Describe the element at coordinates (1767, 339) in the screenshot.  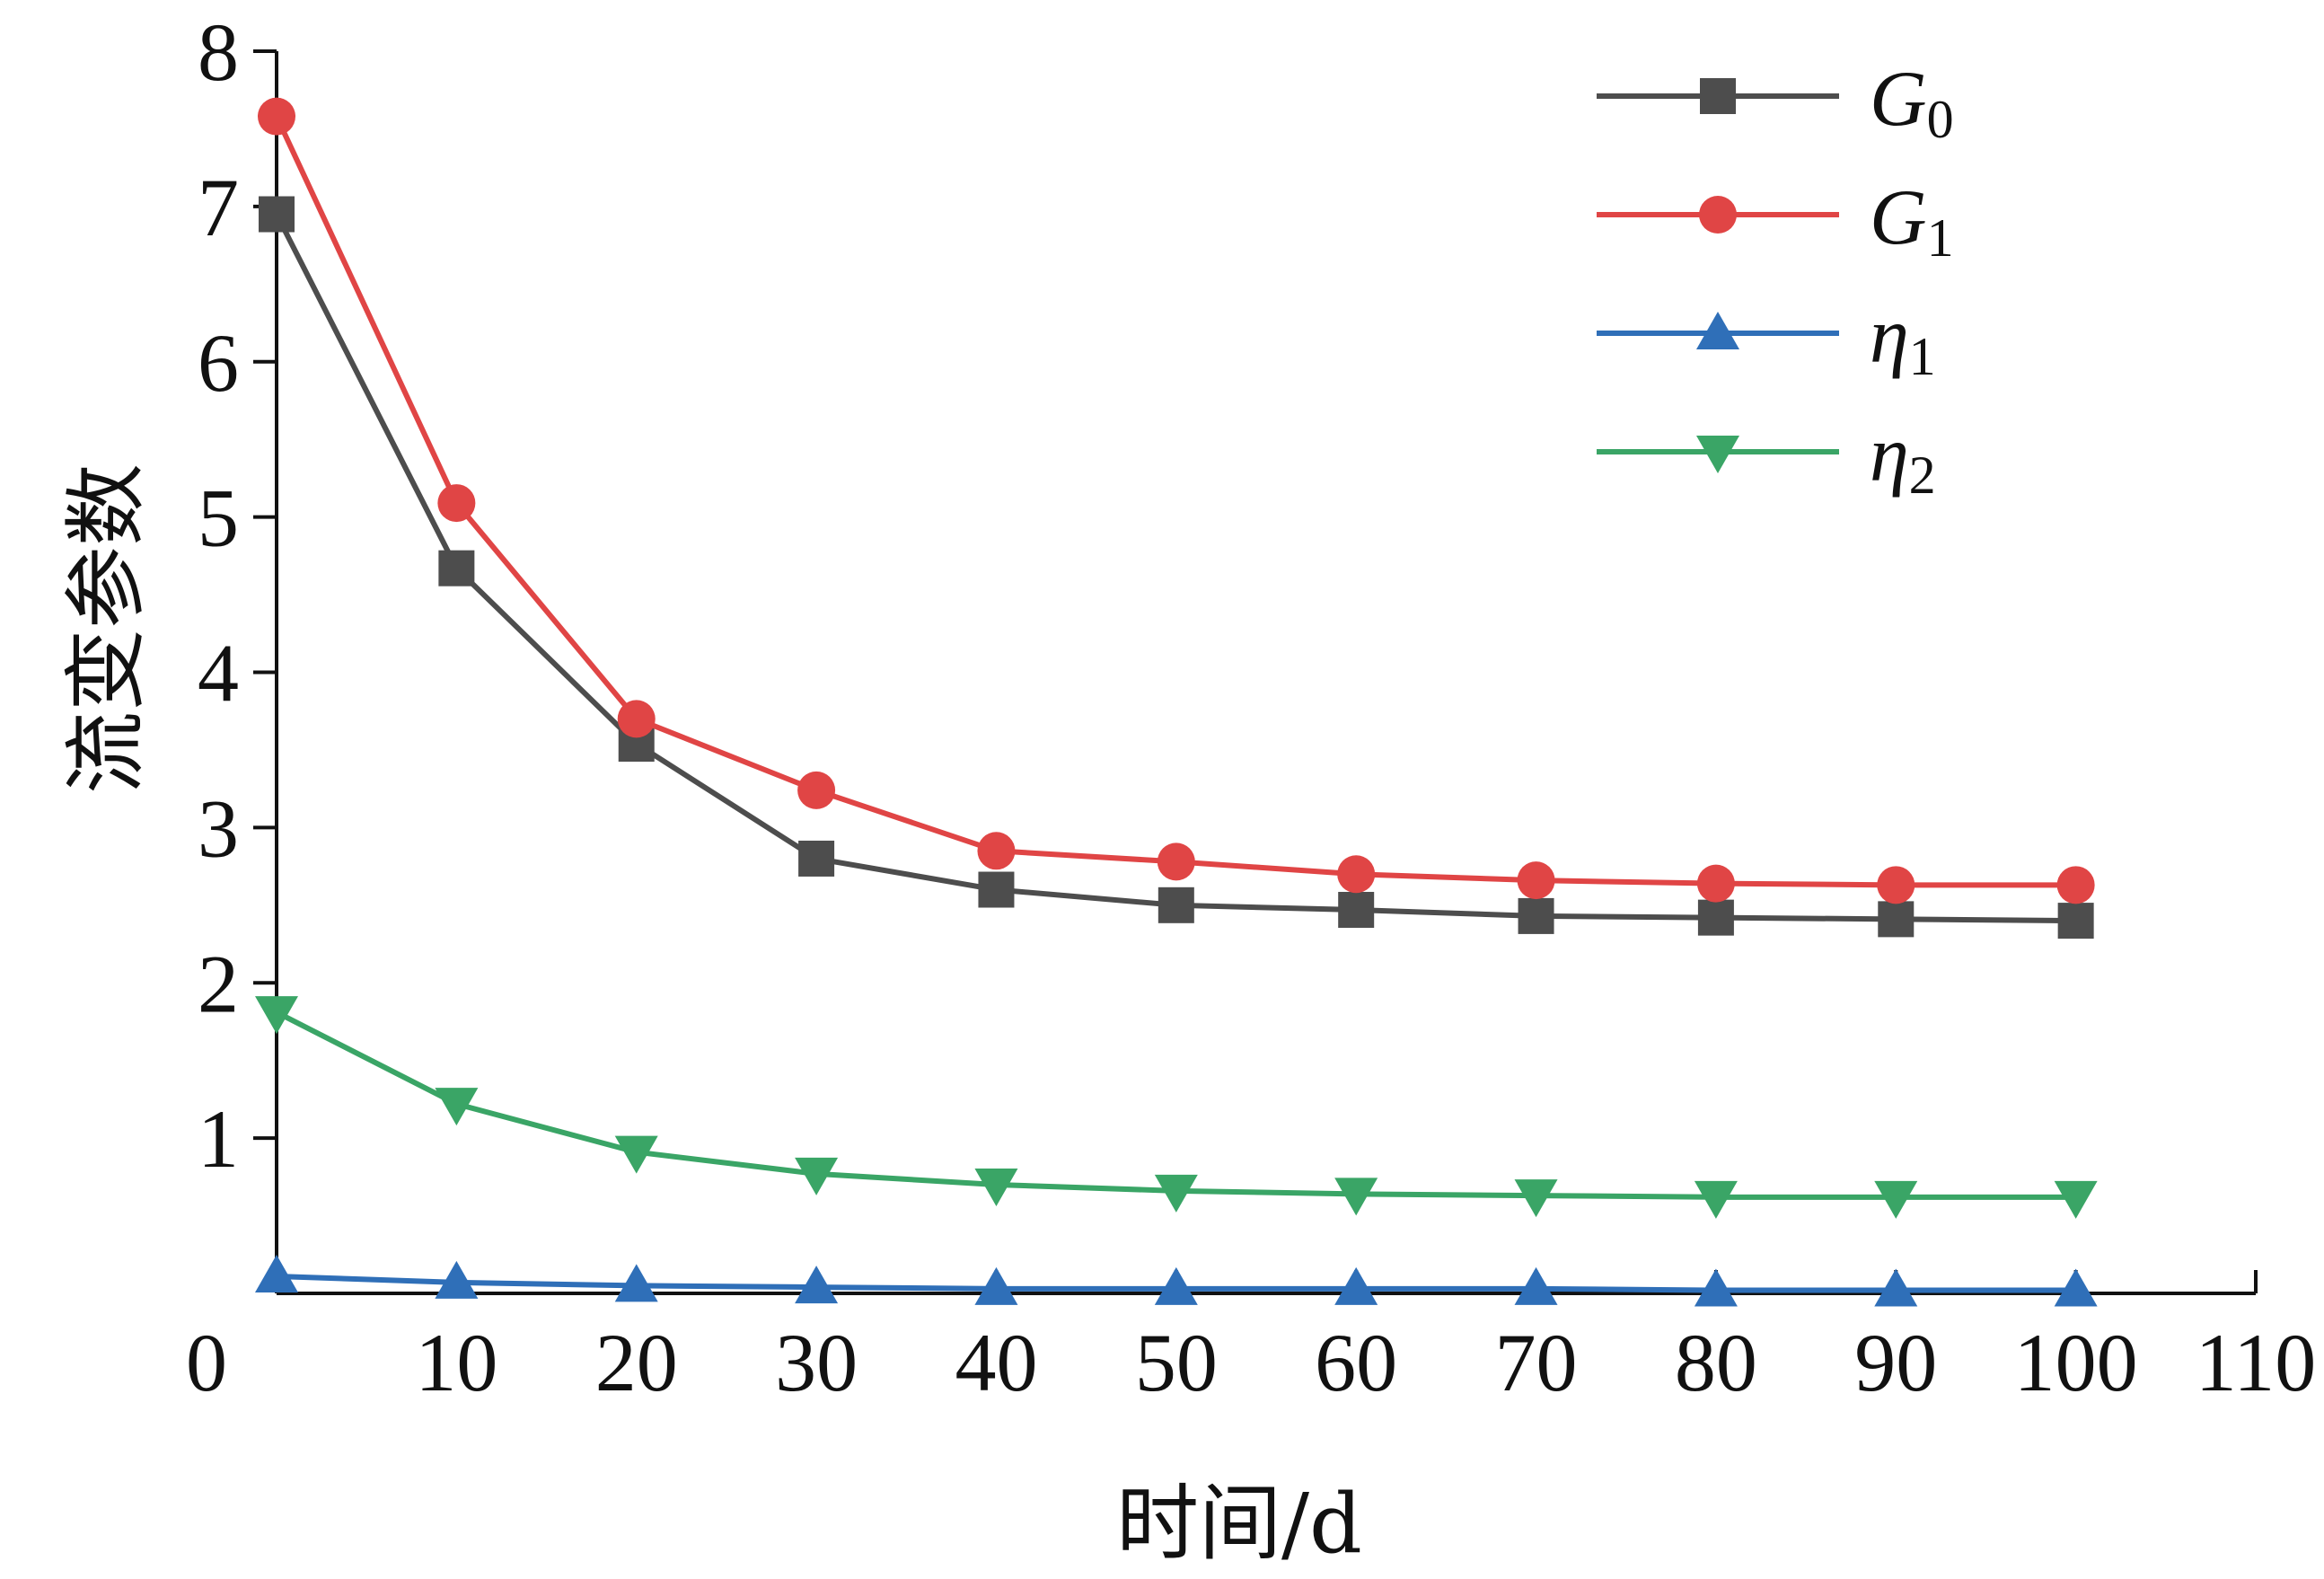
I see `legend-entry: η1` at that location.